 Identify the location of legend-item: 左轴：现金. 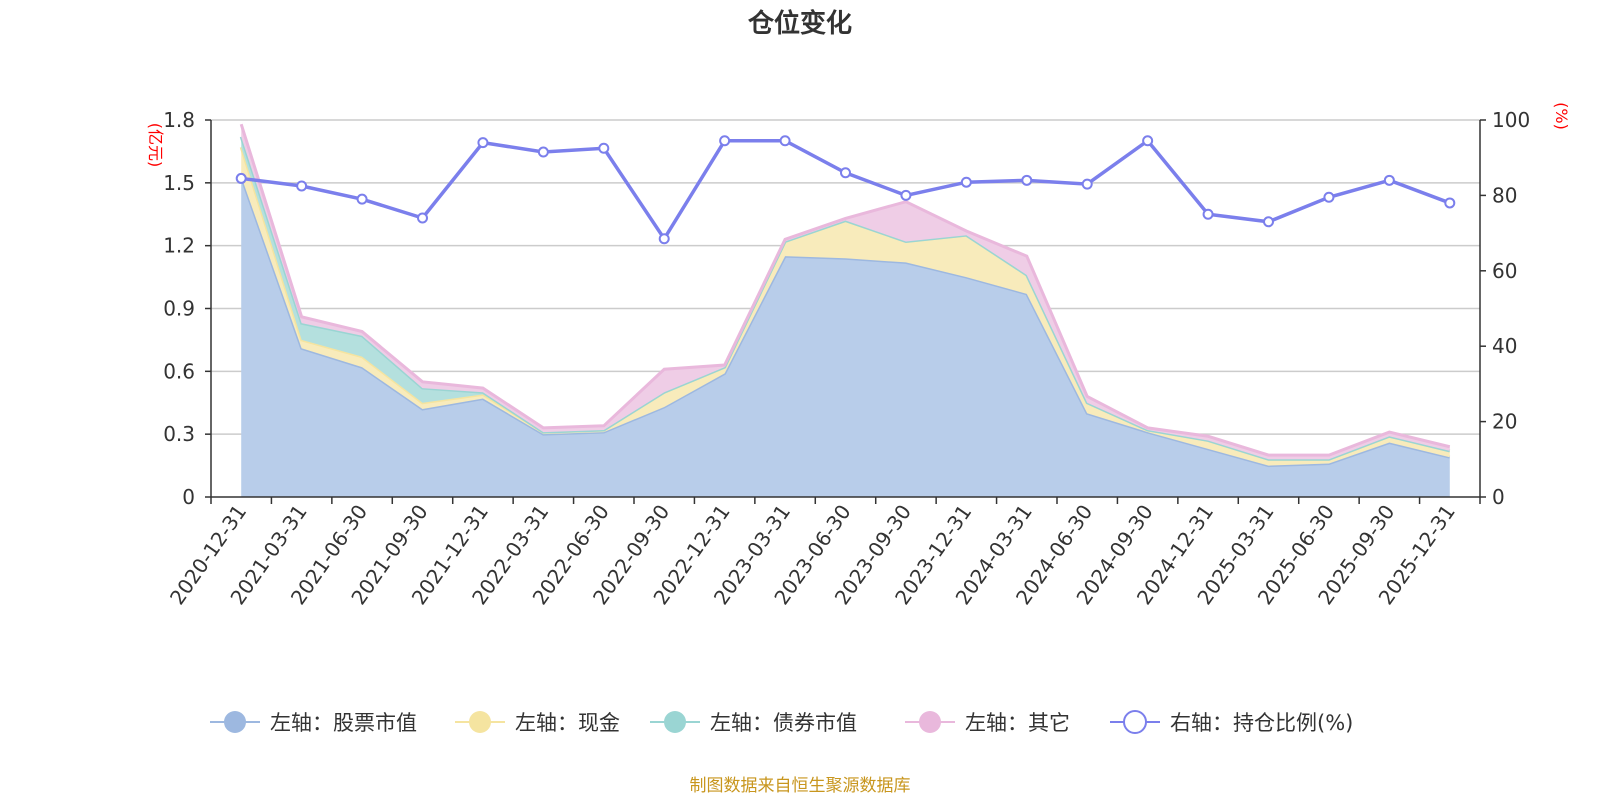
(537, 723).